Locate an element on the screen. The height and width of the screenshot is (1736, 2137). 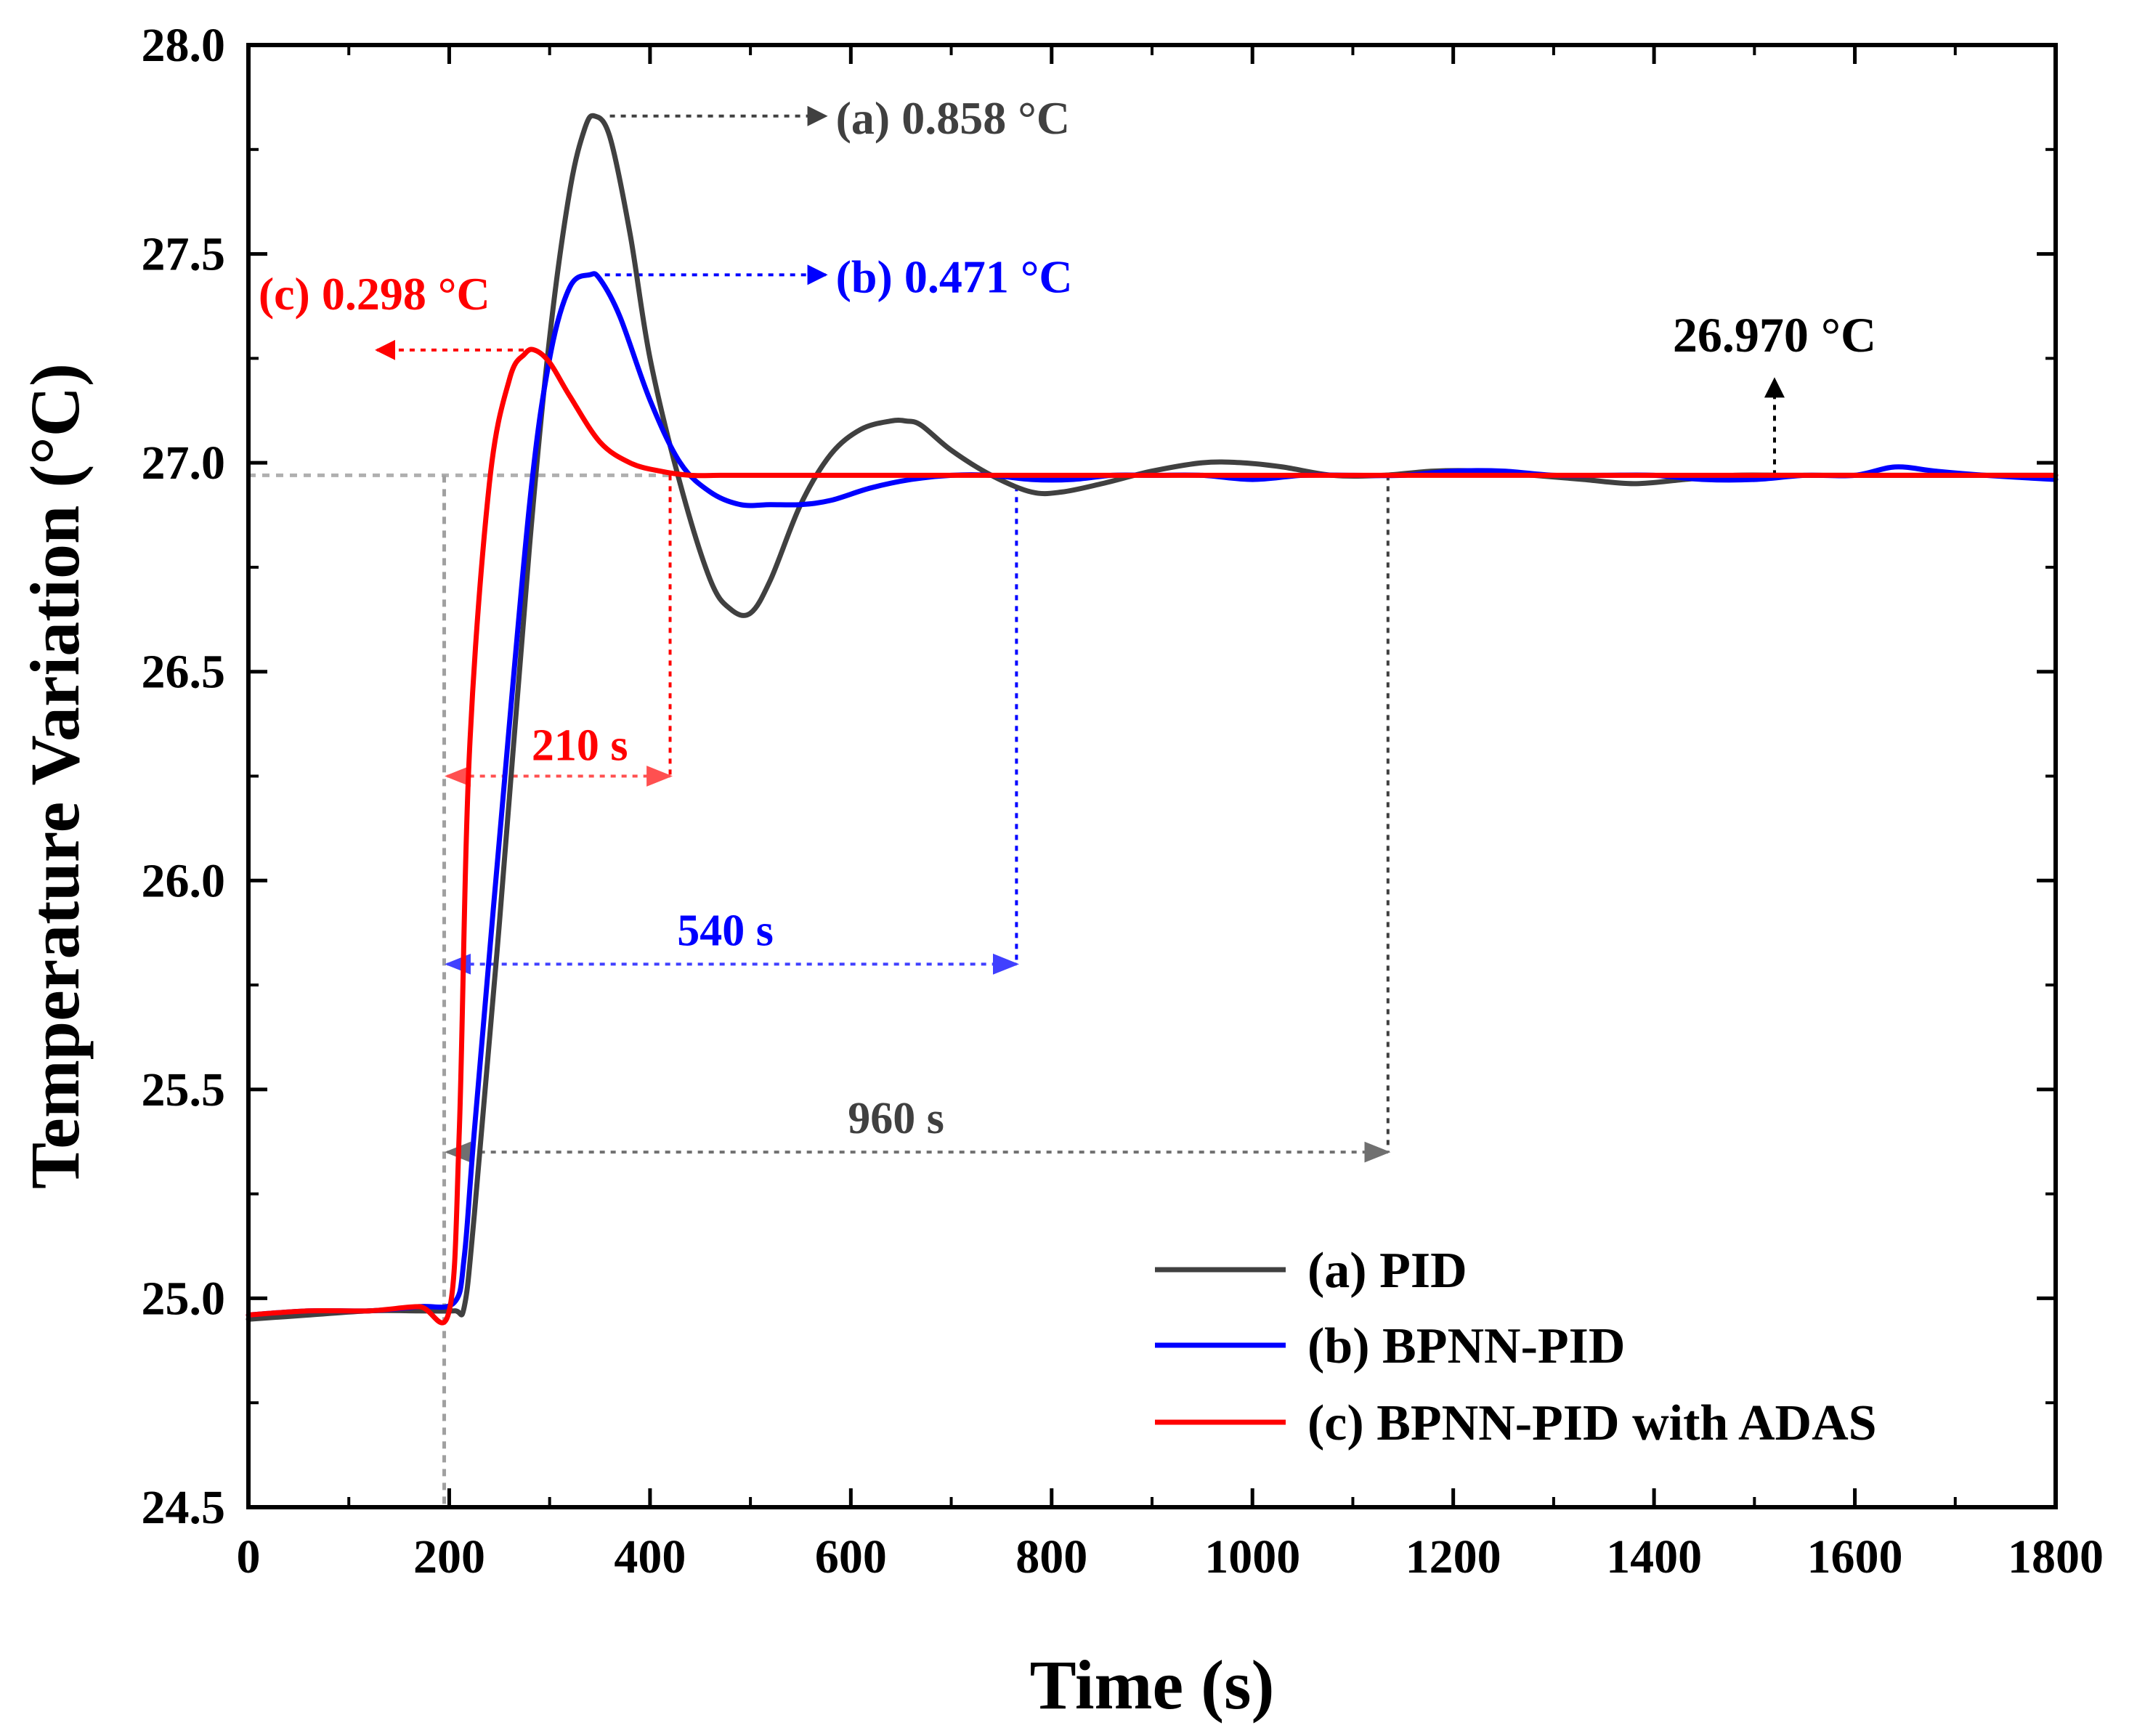
annotation-peak-pid: (a) 0.858 °C is located at coordinates (953, 118).